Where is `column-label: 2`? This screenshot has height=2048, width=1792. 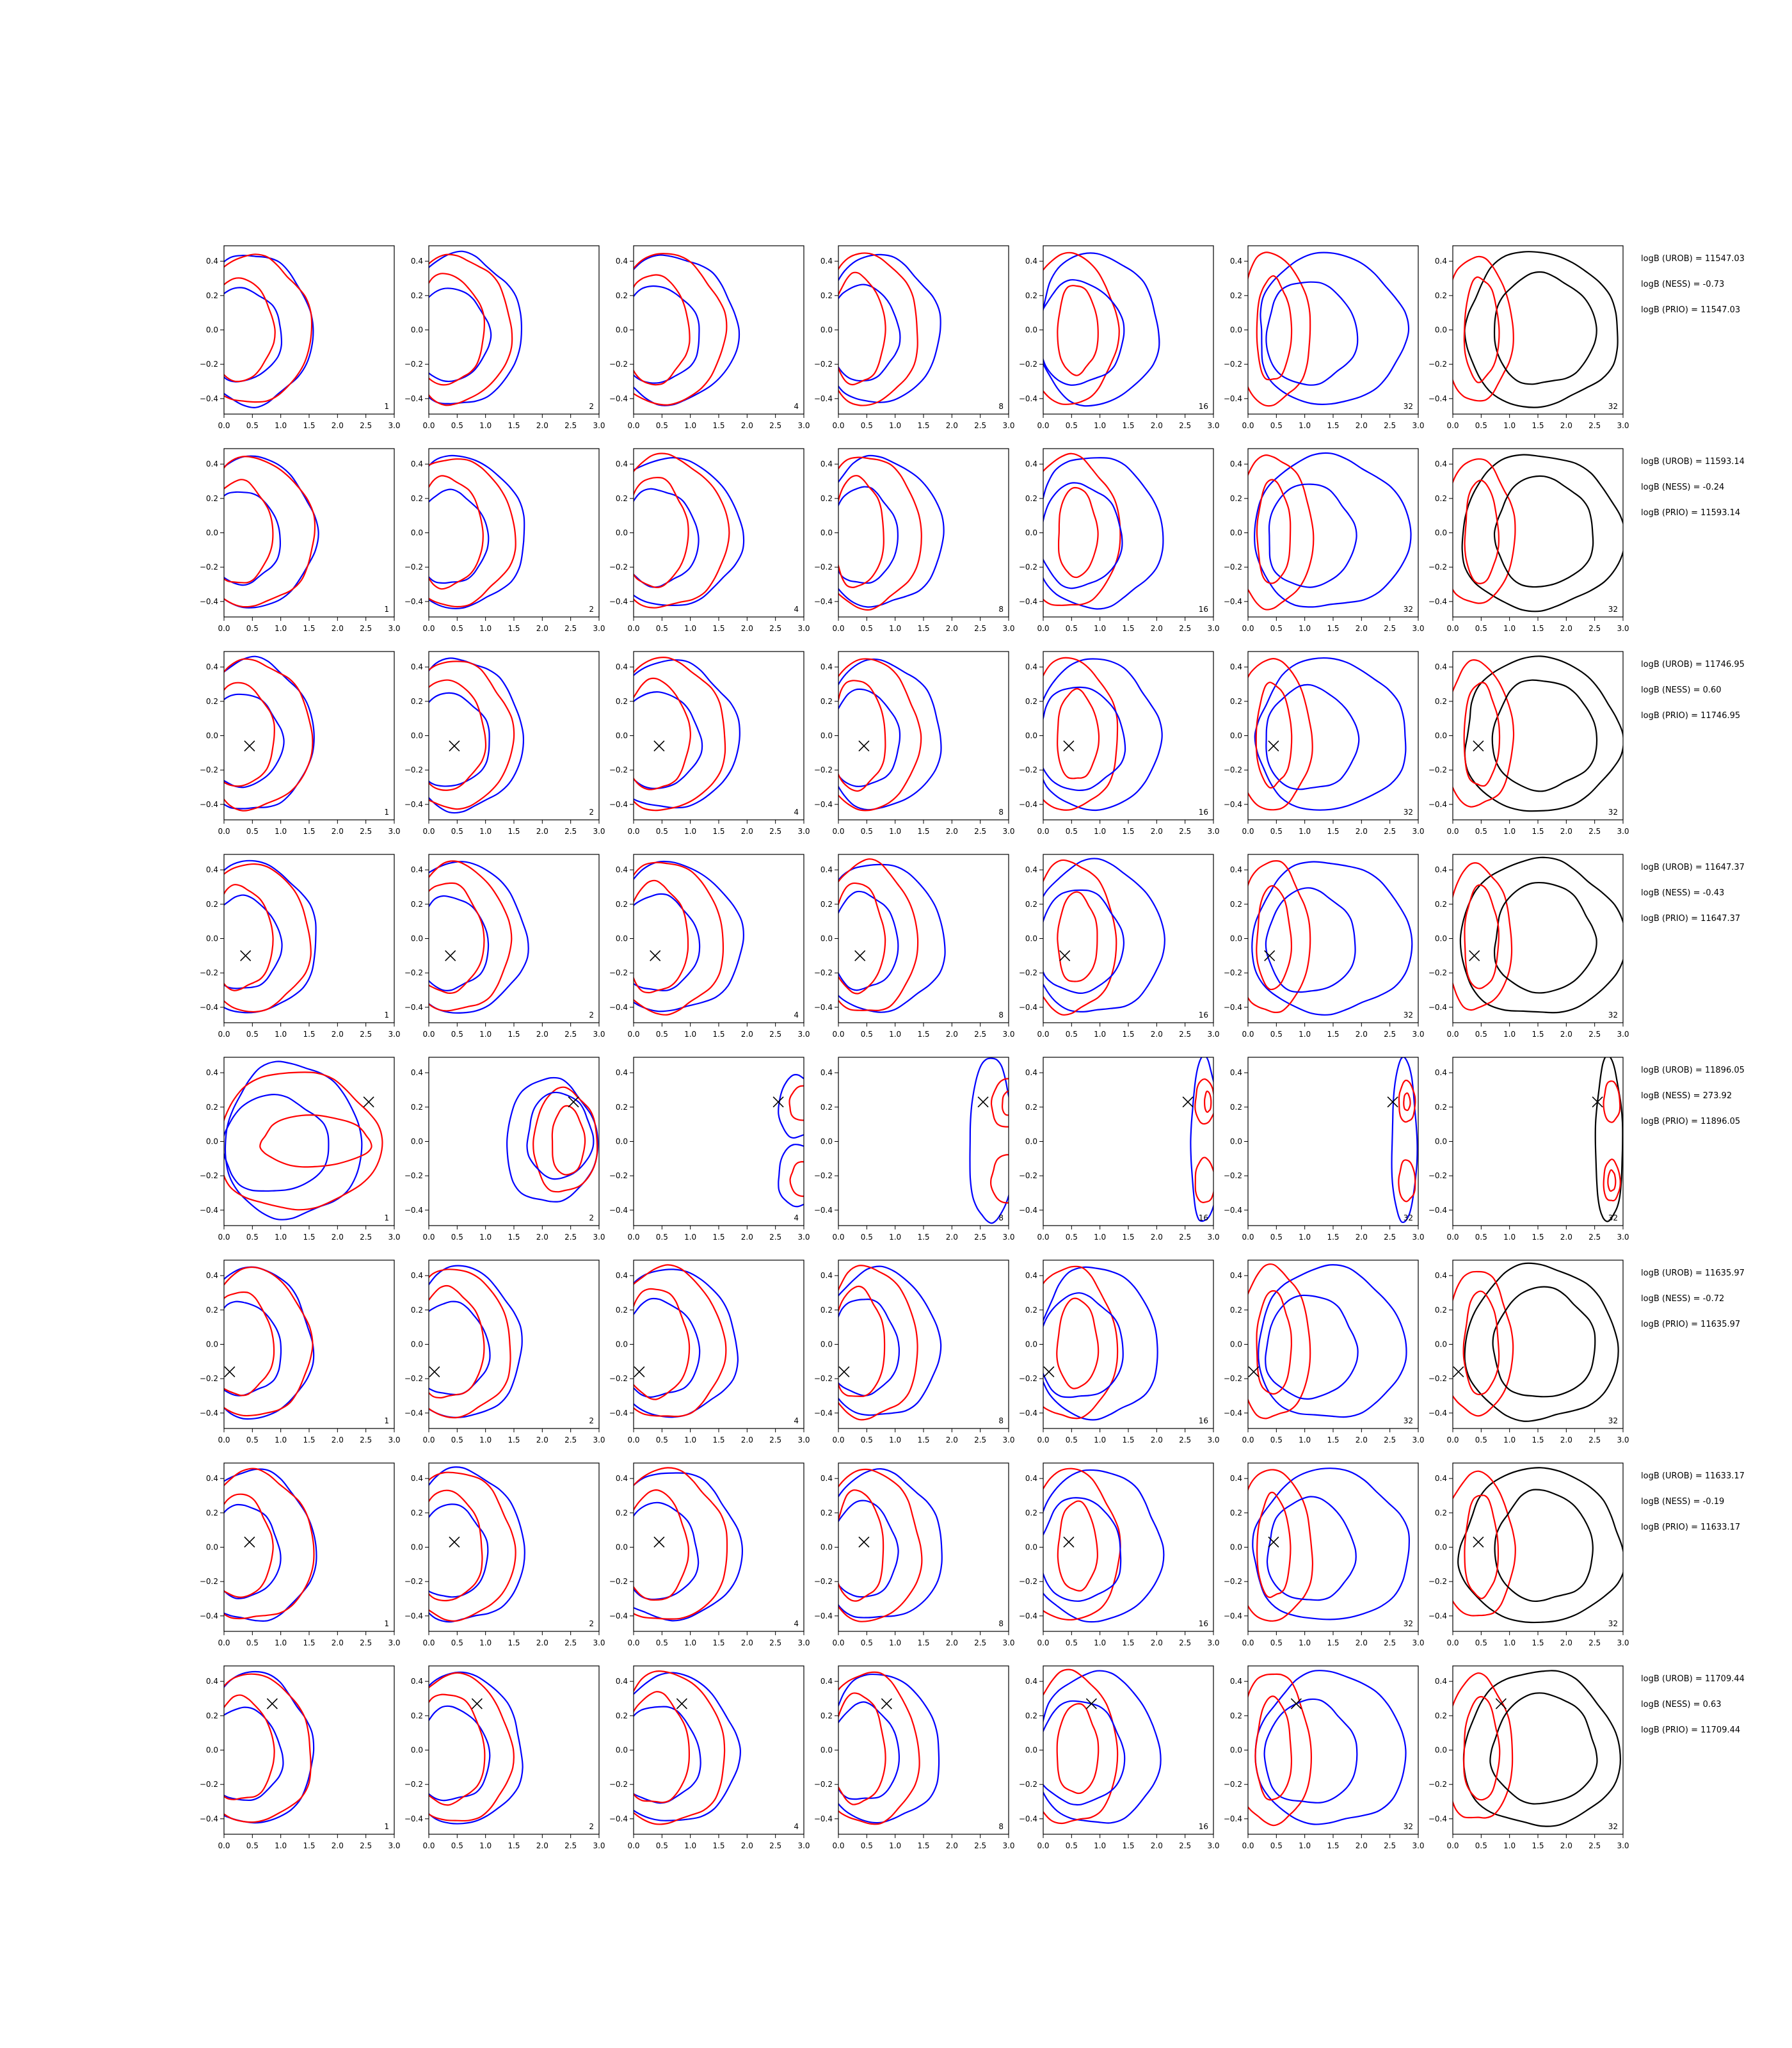 column-label: 2 is located at coordinates (591, 1015).